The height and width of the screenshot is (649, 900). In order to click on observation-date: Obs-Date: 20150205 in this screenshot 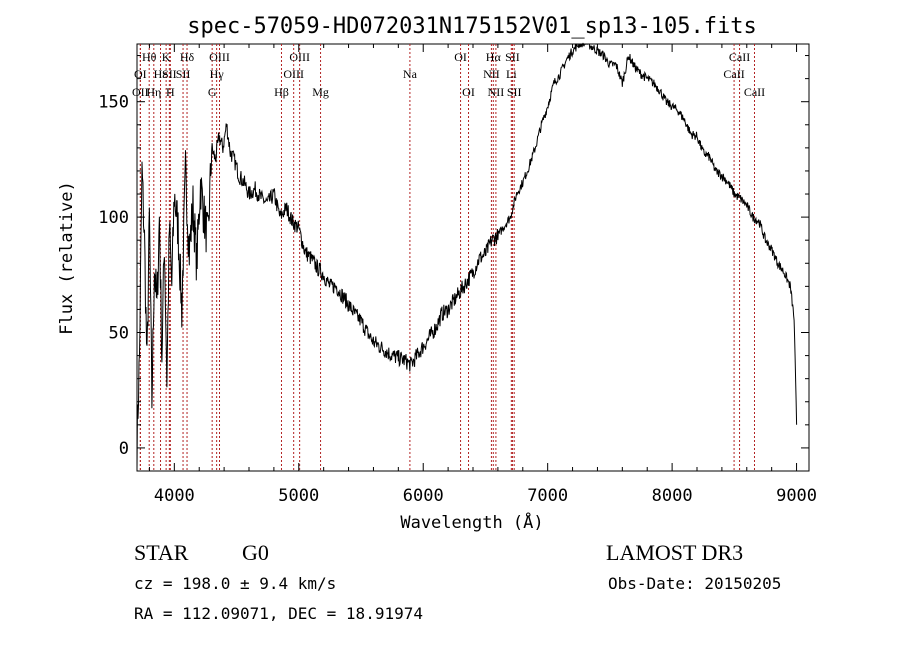, I will do `click(695, 583)`.